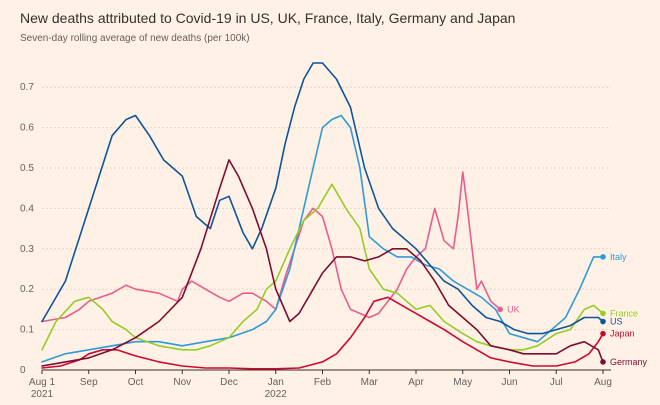 This screenshot has height=405, width=660. I want to click on y-tick-label: 0.3, so click(27, 249).